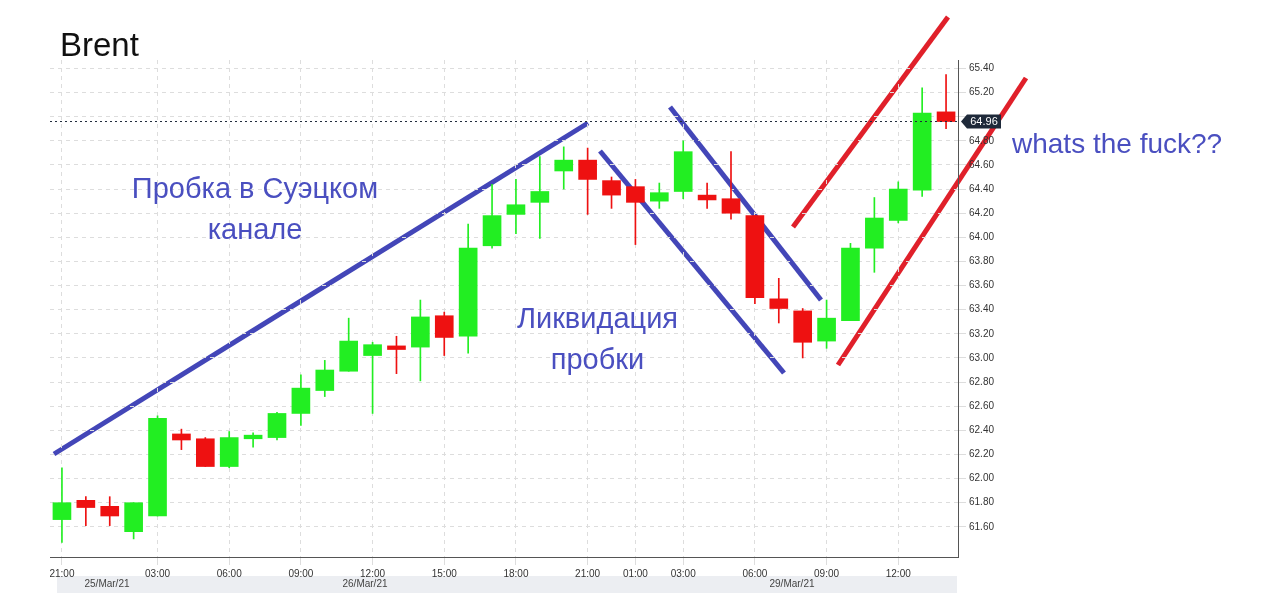 Image resolution: width=1280 pixels, height=616 pixels. What do you see at coordinates (982, 381) in the screenshot?
I see `y-tick-label: 62.80` at bounding box center [982, 381].